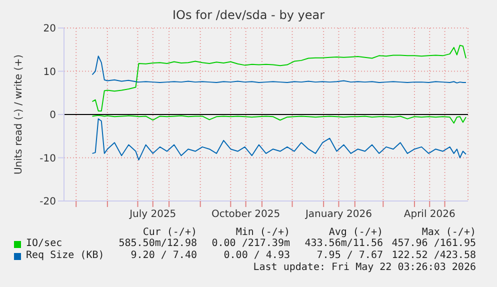  What do you see at coordinates (48, 202) in the screenshot?
I see `y-tick-label: -20` at bounding box center [48, 202].